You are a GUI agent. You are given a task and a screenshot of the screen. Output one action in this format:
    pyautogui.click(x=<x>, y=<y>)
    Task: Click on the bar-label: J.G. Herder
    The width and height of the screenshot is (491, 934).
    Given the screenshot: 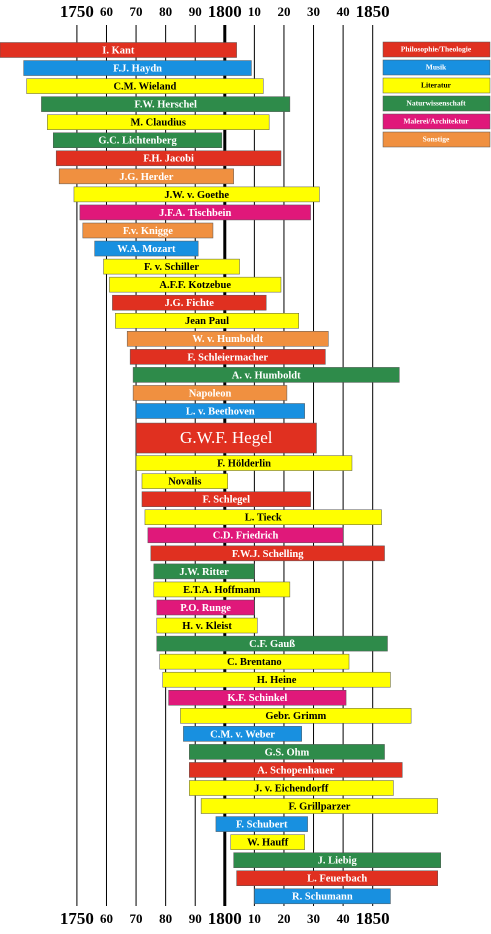 What is the action you would take?
    pyautogui.click(x=146, y=177)
    